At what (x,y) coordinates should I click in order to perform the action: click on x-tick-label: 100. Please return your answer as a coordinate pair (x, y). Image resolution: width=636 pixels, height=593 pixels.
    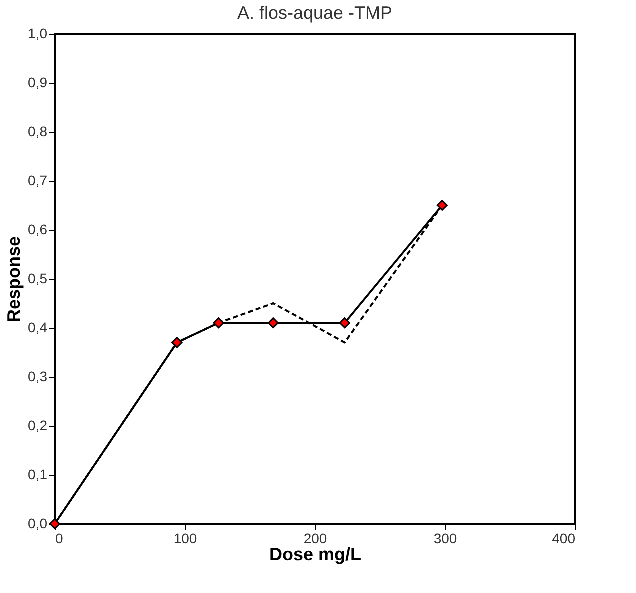
    Looking at the image, I should click on (186, 538).